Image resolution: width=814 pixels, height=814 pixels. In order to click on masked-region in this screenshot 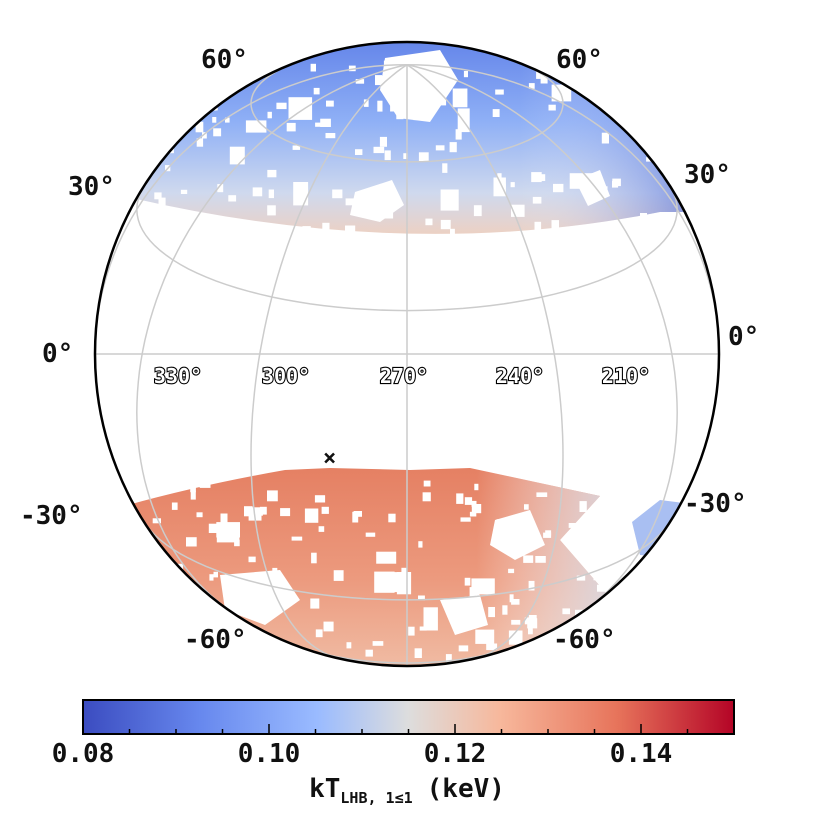, I will do `click(592, 188)`.